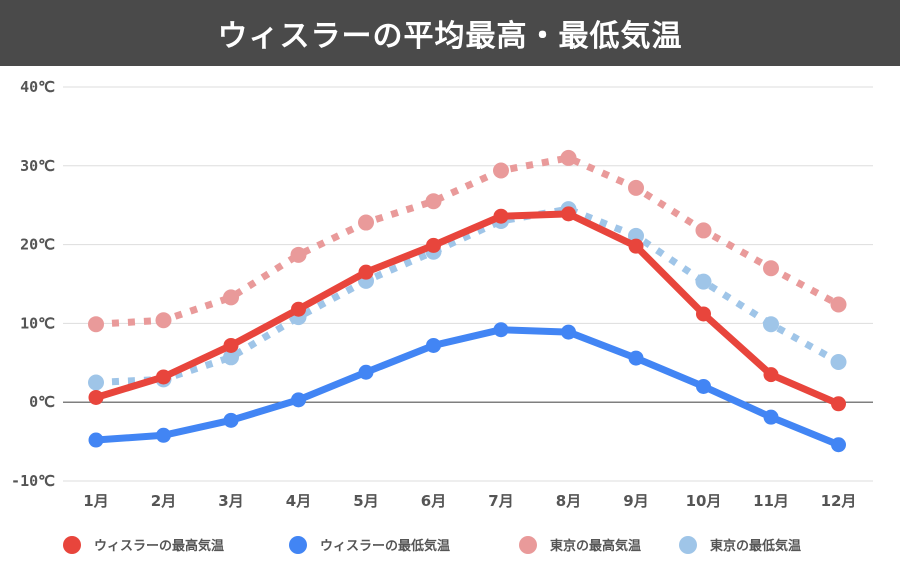  I want to click on y-tick-label: 10℃, so click(37, 323).